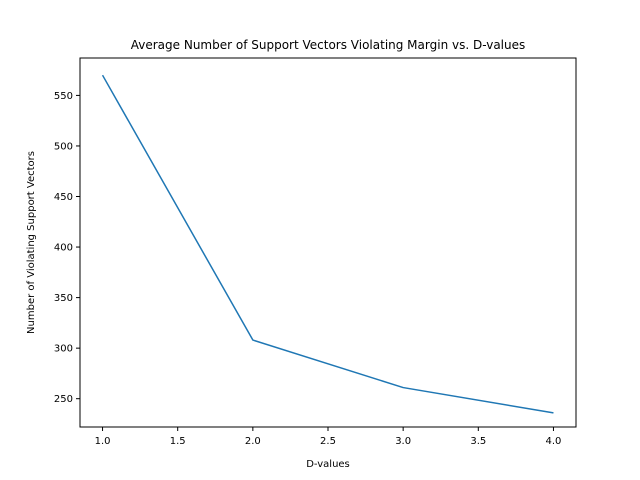 The width and height of the screenshot is (640, 480). I want to click on y-tick-label: 250, so click(63, 399).